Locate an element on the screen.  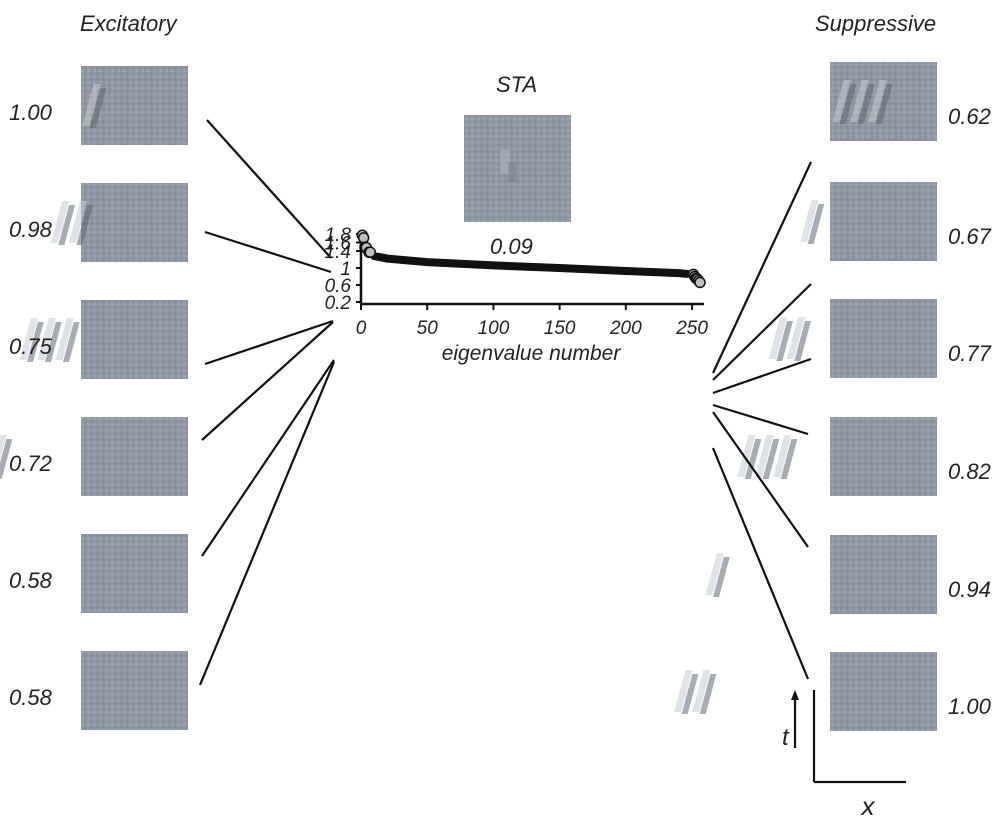
space-axis-label: x is located at coordinates (868, 806).